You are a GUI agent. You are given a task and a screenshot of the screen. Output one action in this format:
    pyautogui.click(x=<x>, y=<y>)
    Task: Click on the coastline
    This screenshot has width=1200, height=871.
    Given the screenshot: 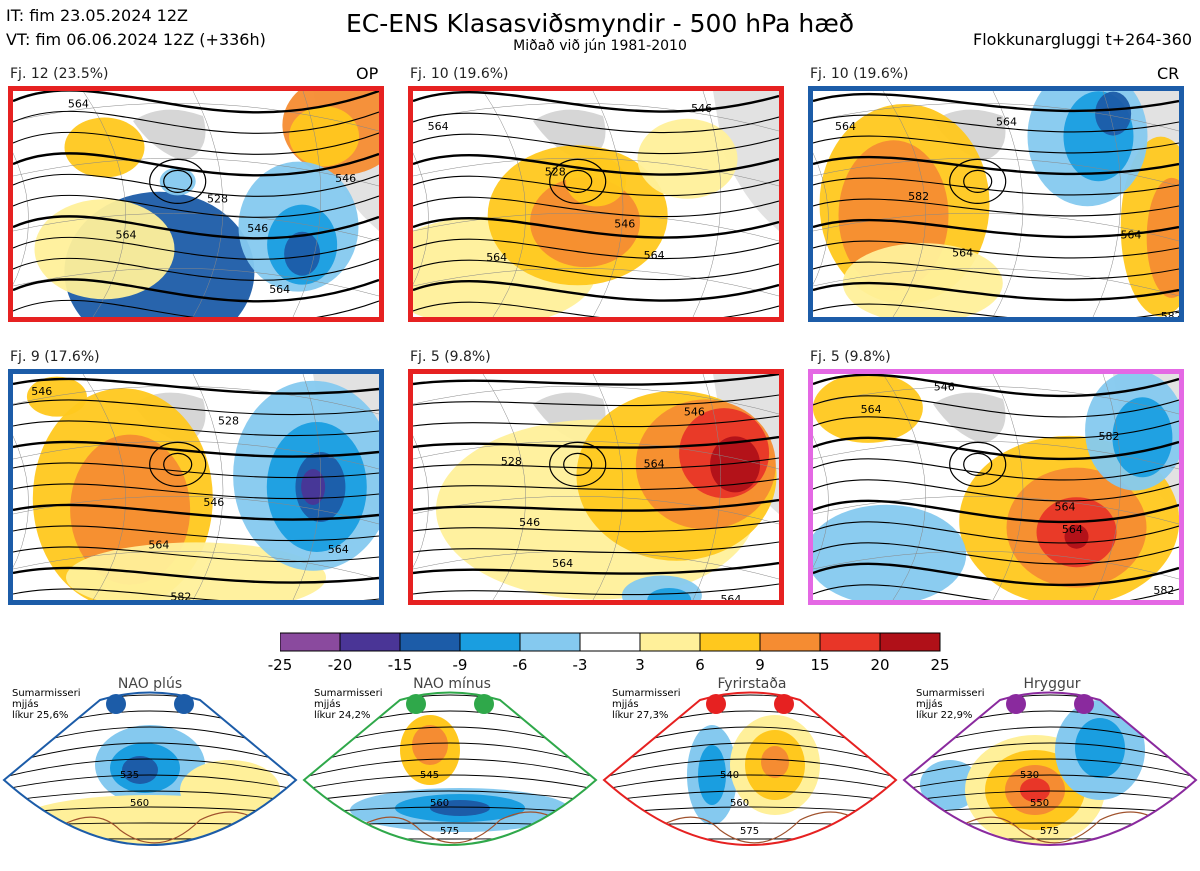 What is the action you would take?
    pyautogui.click(x=455, y=827)
    